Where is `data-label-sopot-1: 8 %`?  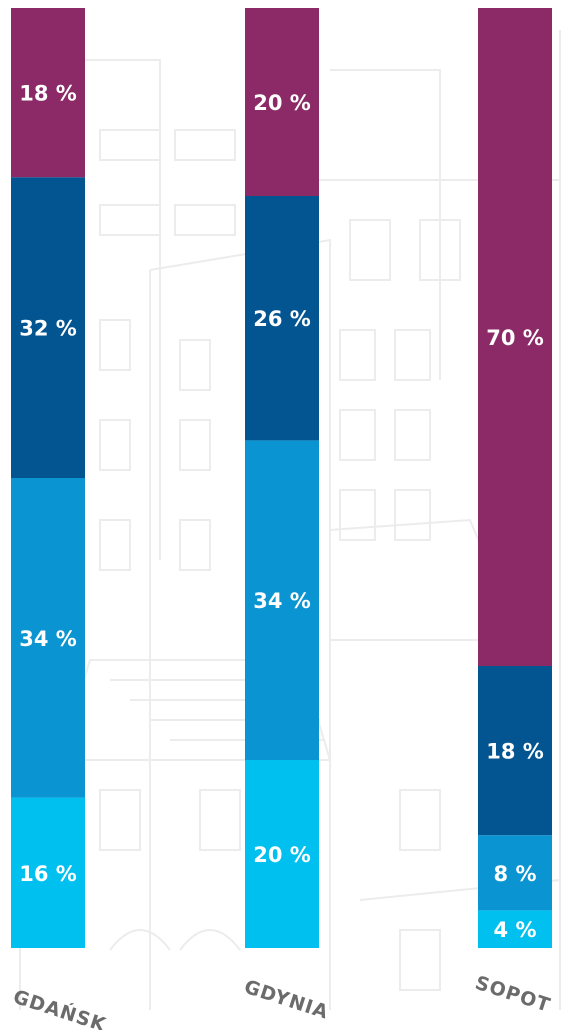 data-label-sopot-1: 8 % is located at coordinates (515, 874).